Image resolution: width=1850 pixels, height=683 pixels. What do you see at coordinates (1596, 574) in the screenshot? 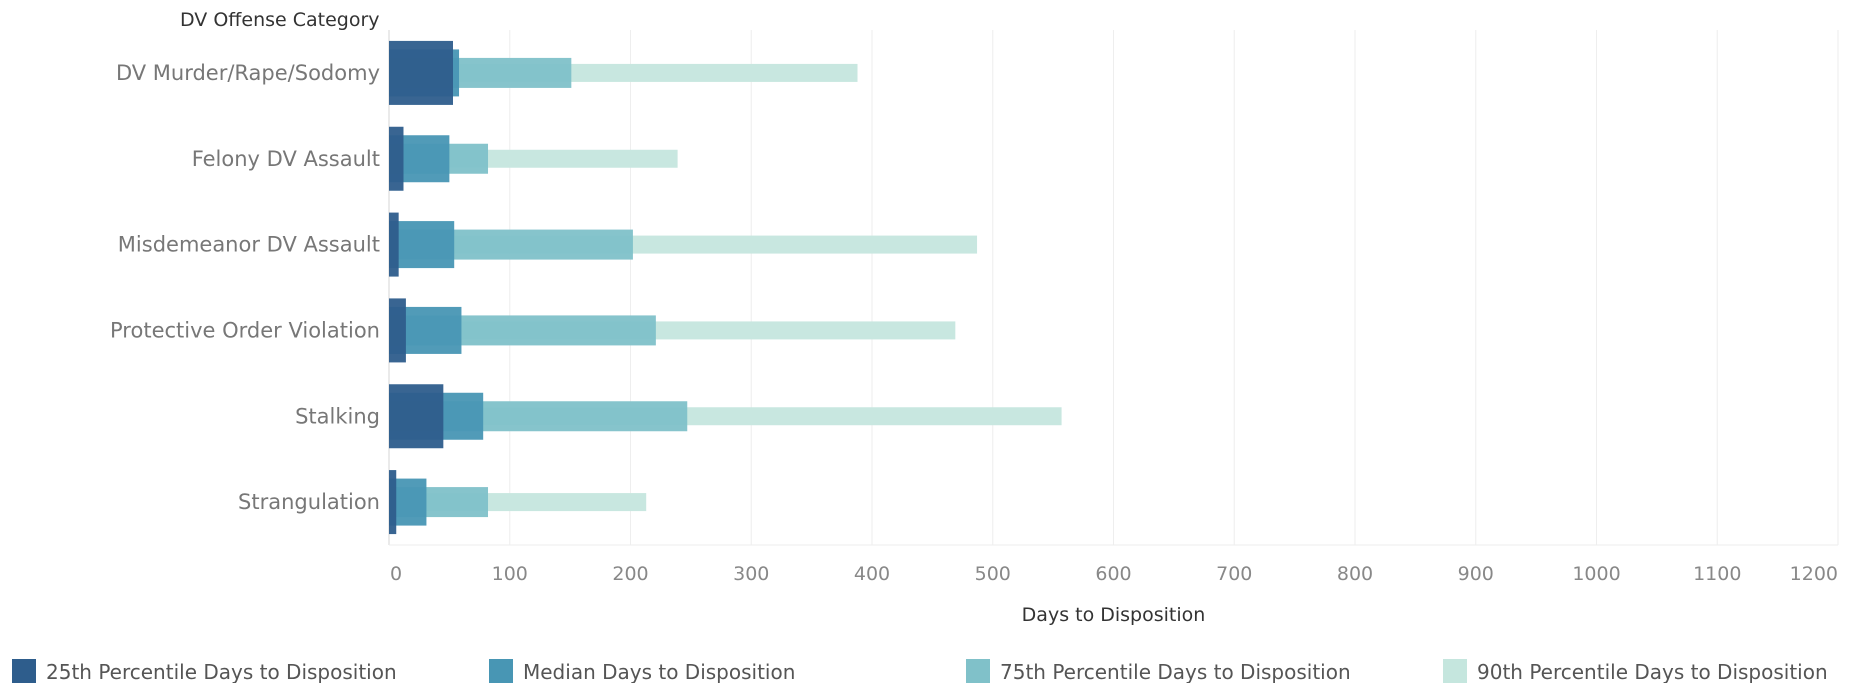
I see `tick-label: 1000` at bounding box center [1596, 574].